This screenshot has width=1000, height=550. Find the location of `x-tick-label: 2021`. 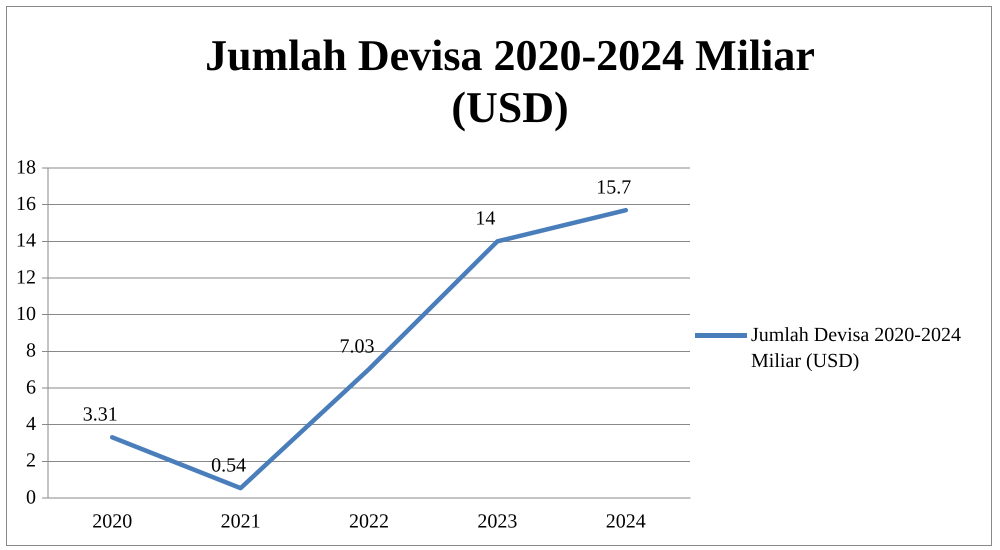

x-tick-label: 2021 is located at coordinates (240, 521).